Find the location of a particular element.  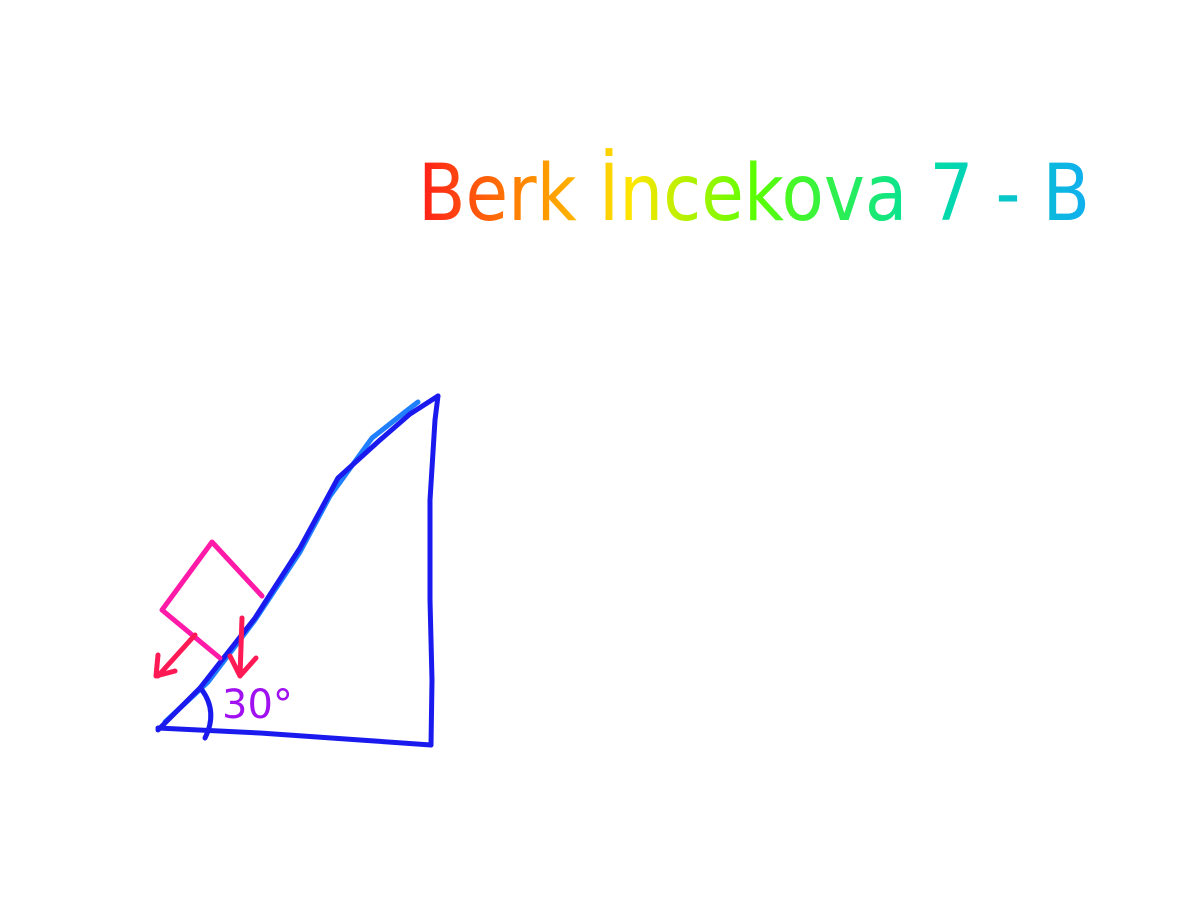

incline-slope is located at coordinates (298, 563).